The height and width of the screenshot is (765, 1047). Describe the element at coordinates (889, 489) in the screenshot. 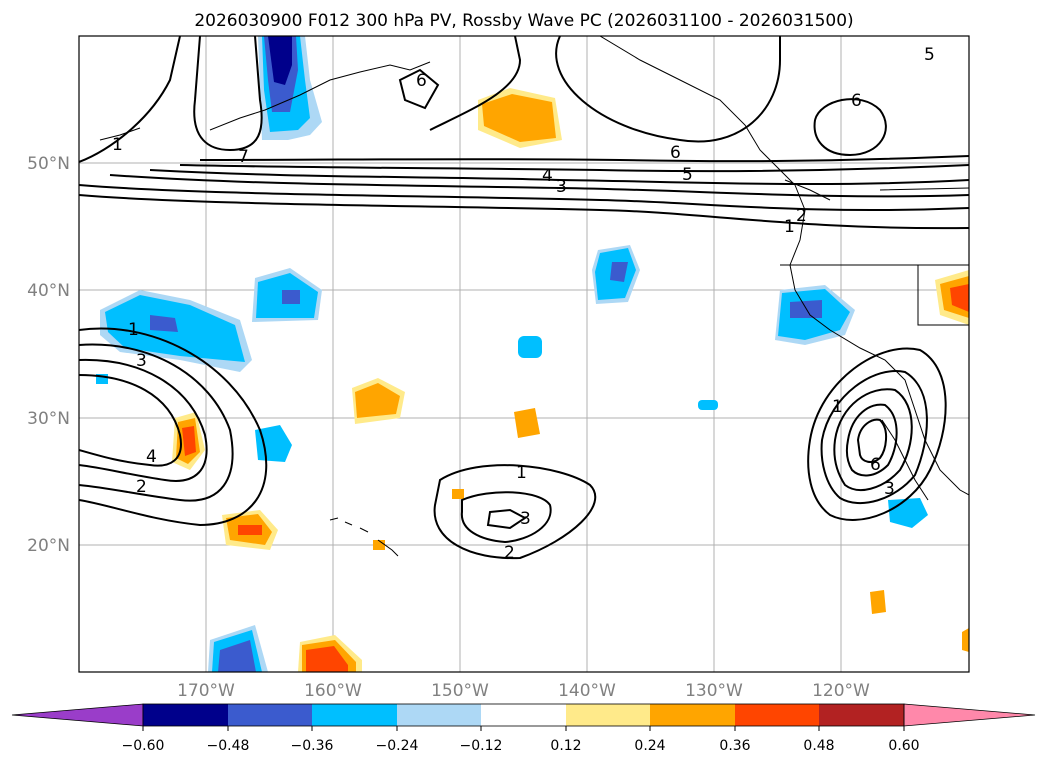

I see `contour-label-3-east: 3` at that location.